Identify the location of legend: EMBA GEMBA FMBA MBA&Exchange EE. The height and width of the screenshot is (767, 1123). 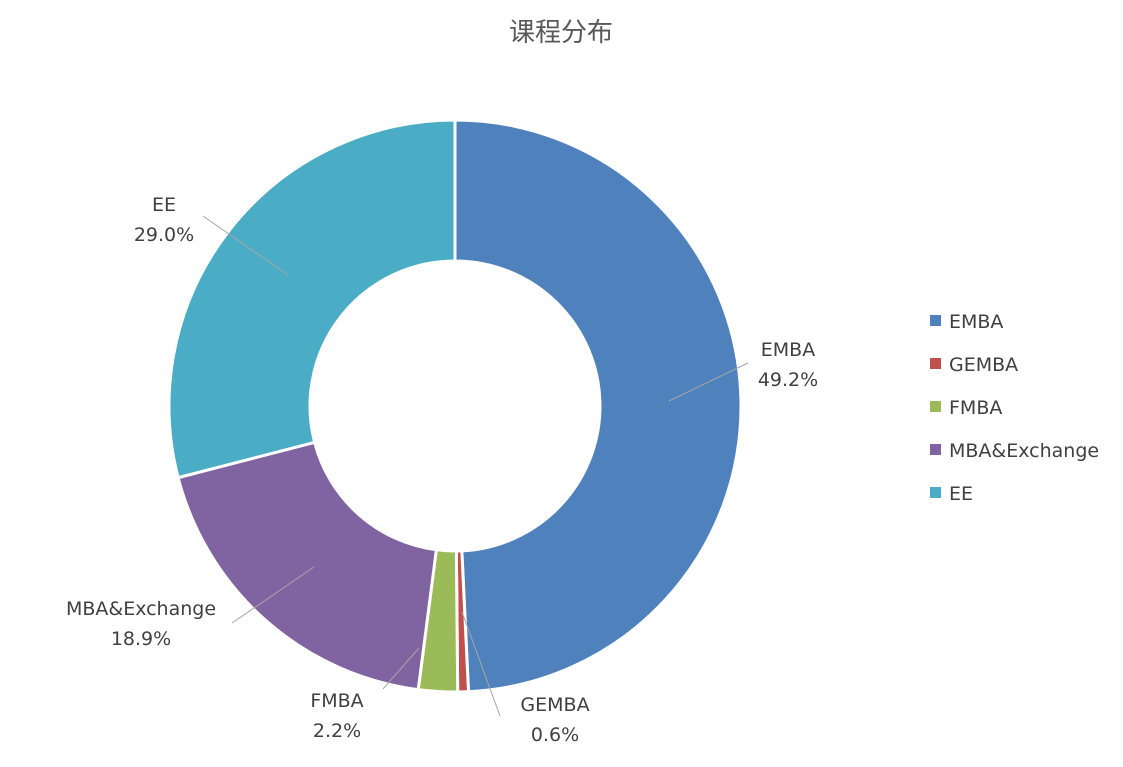
(1014, 408).